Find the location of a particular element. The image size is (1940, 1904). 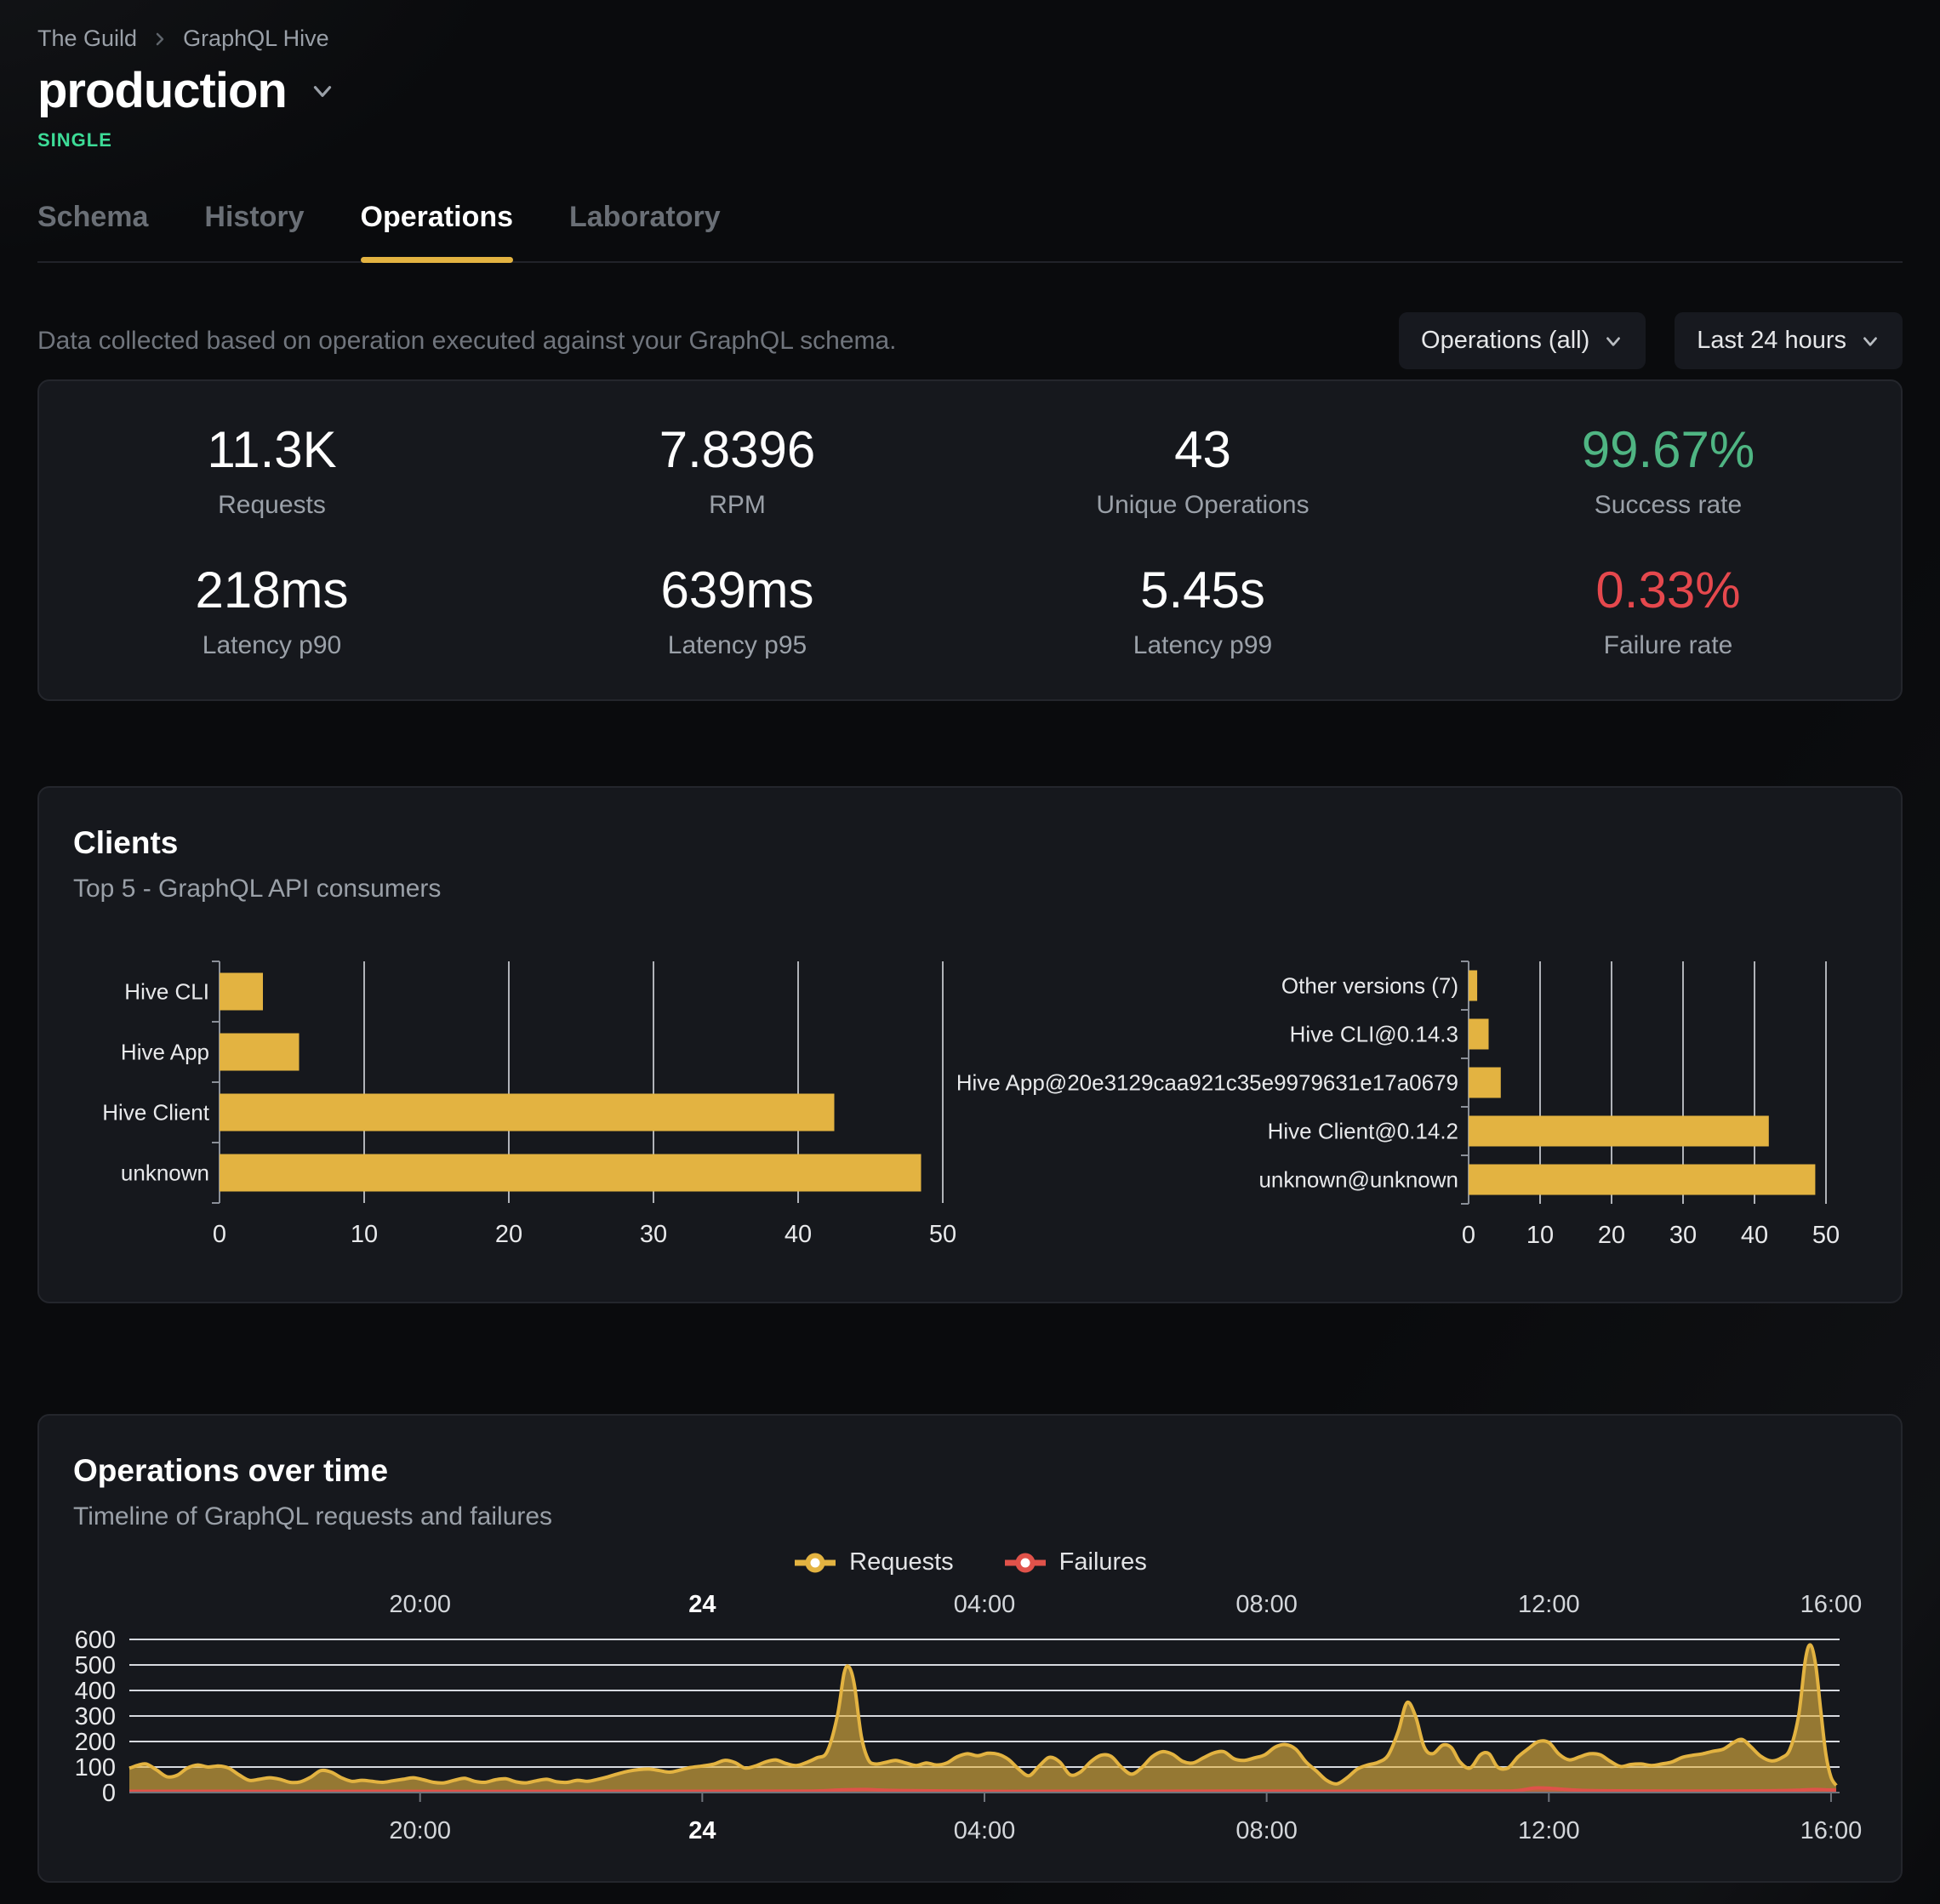

x-tick-label-bottom: 04:00 is located at coordinates (985, 1831).